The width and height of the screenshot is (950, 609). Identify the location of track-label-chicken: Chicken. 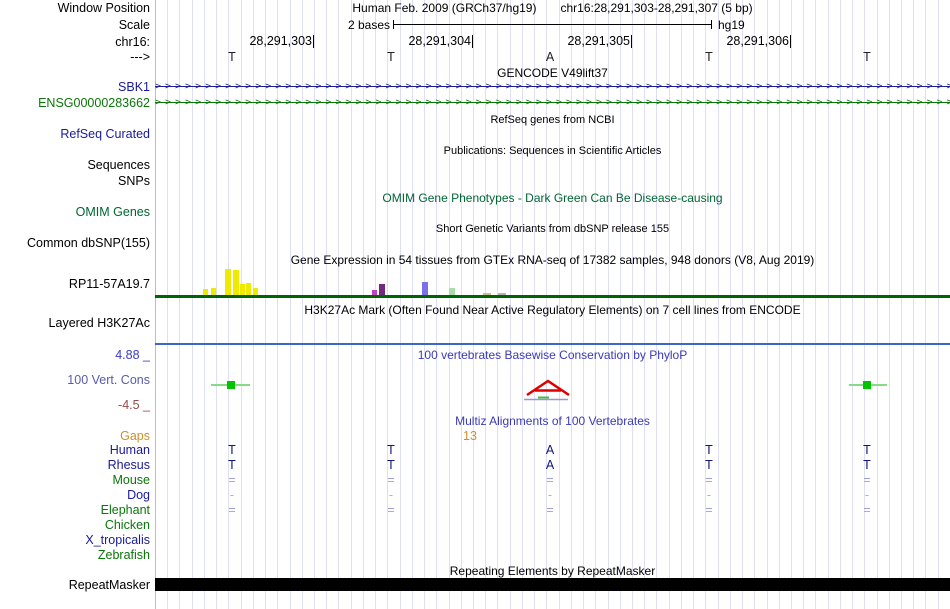
(127, 525).